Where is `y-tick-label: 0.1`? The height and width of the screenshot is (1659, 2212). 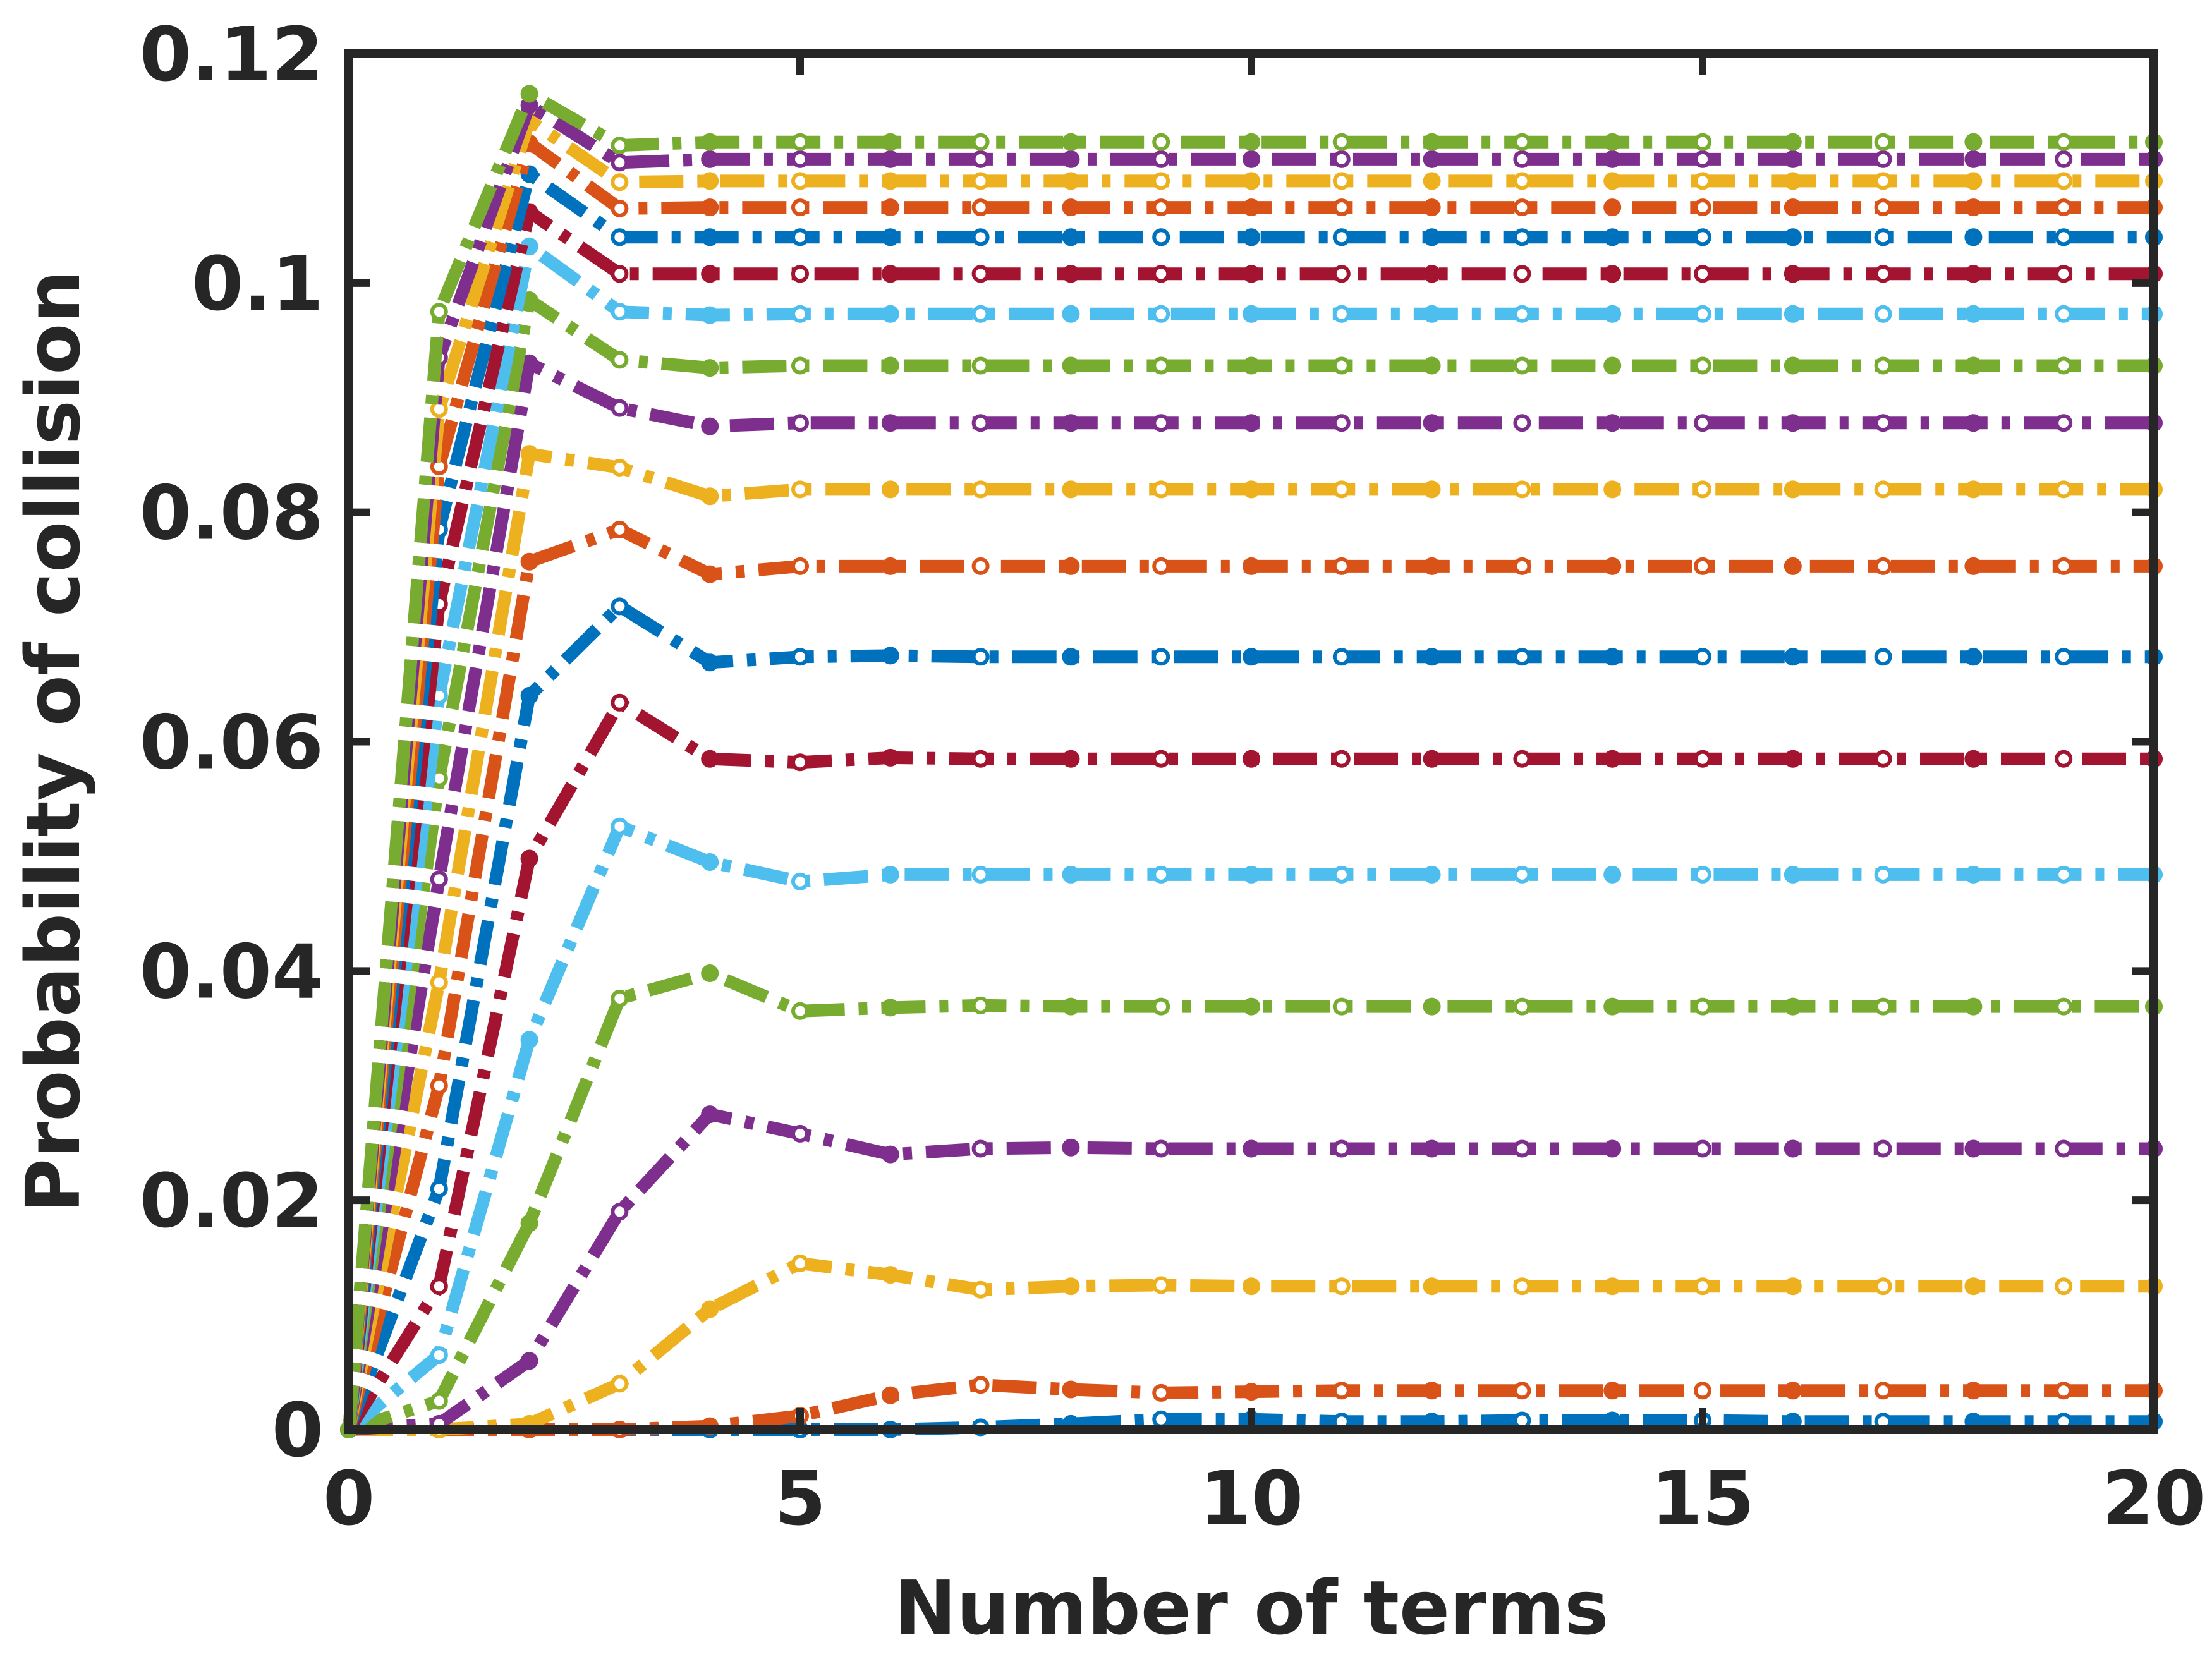
y-tick-label: 0.1 is located at coordinates (257, 283).